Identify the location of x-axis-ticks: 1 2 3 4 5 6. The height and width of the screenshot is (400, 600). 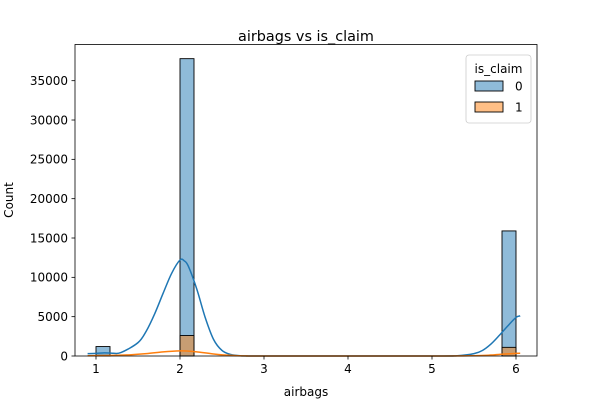
(306, 366).